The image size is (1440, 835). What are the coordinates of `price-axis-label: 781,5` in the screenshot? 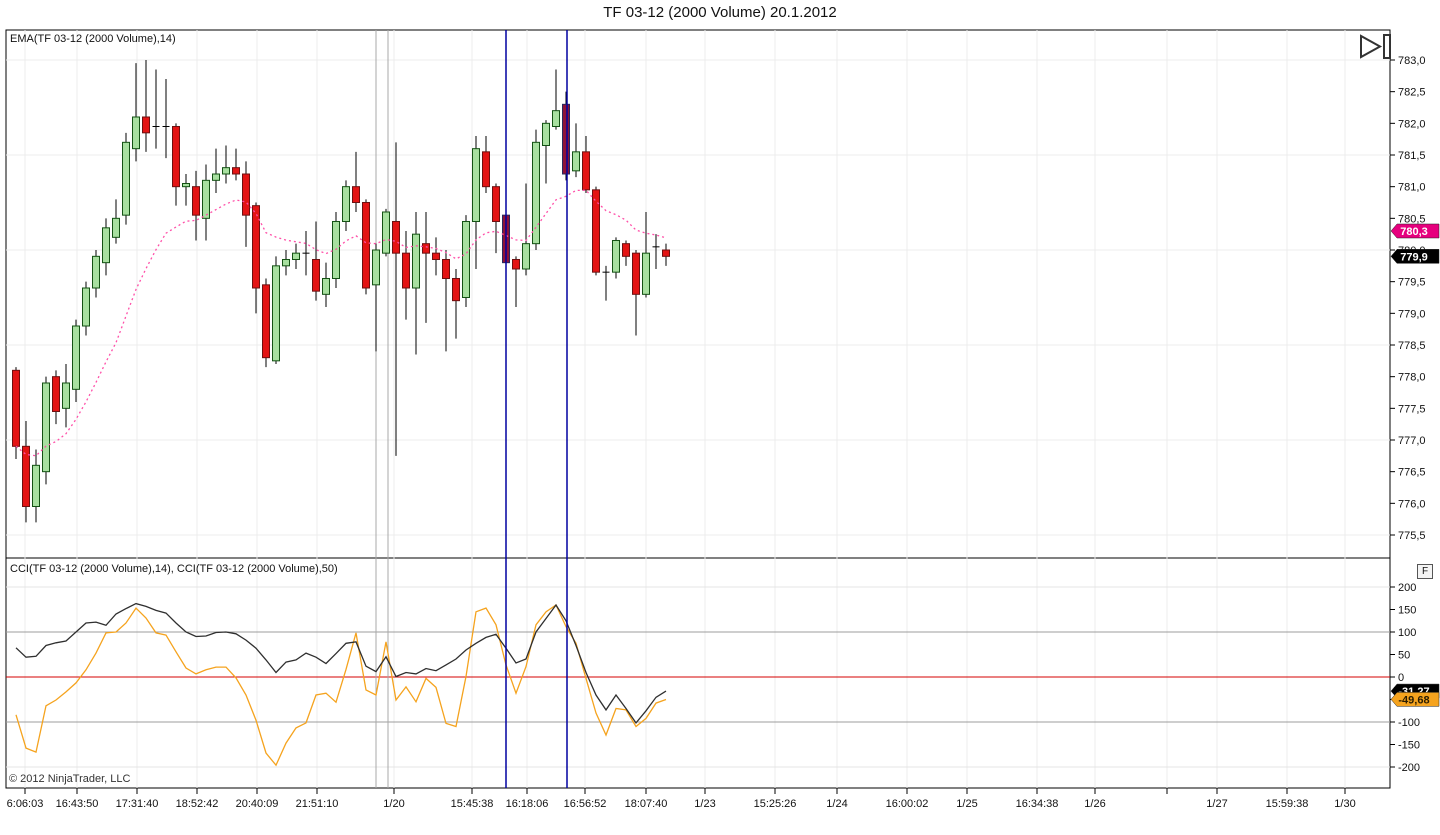 It's located at (1412, 156).